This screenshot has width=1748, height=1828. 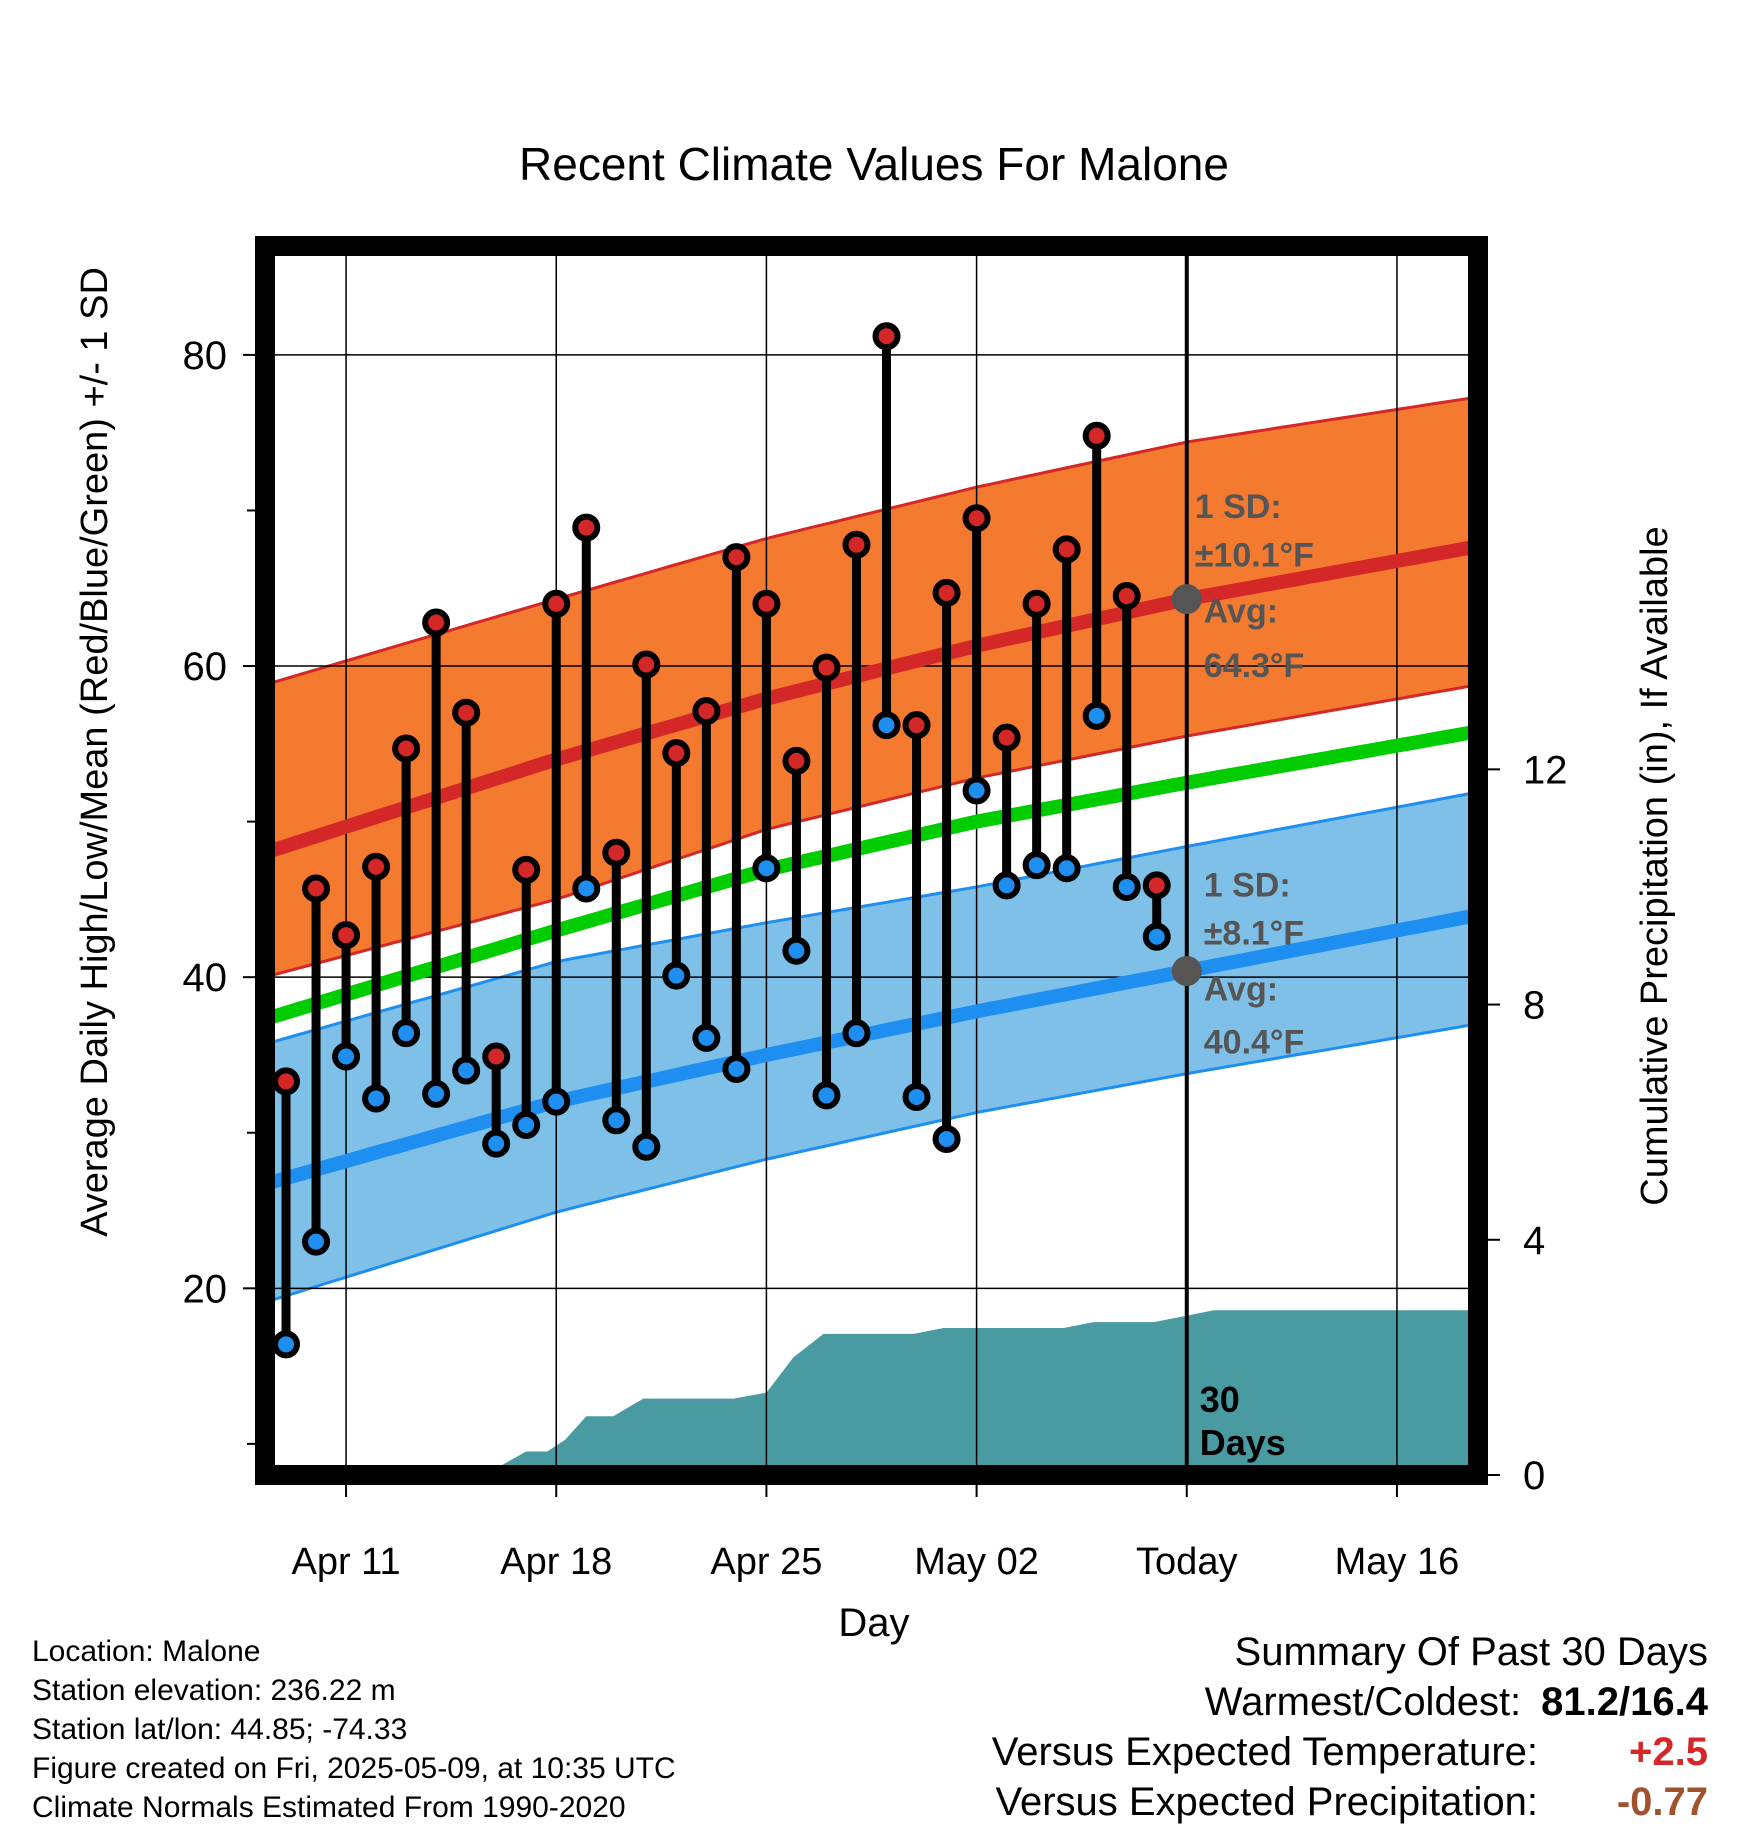 What do you see at coordinates (1534, 1006) in the screenshot?
I see `y2-tick-label: 8` at bounding box center [1534, 1006].